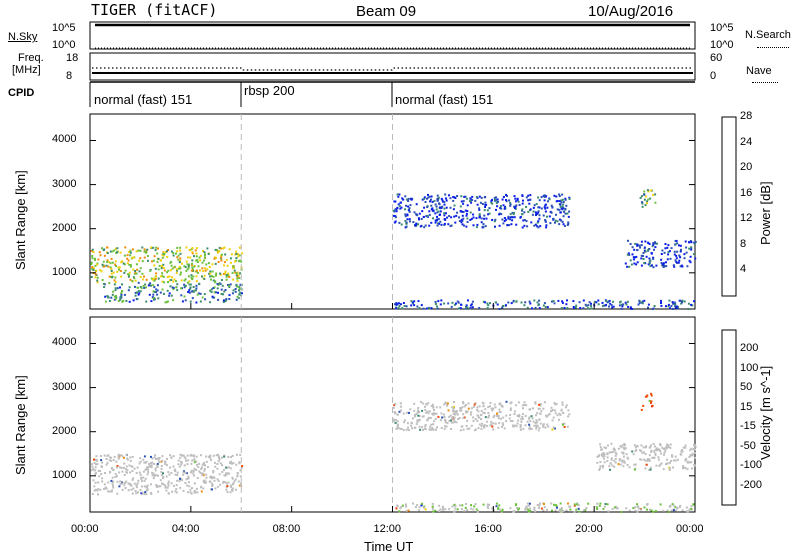 Image resolution: width=800 pixels, height=554 pixels. Describe the element at coordinates (64, 271) in the screenshot. I see `power-panel-ytick-label: 1000` at that location.